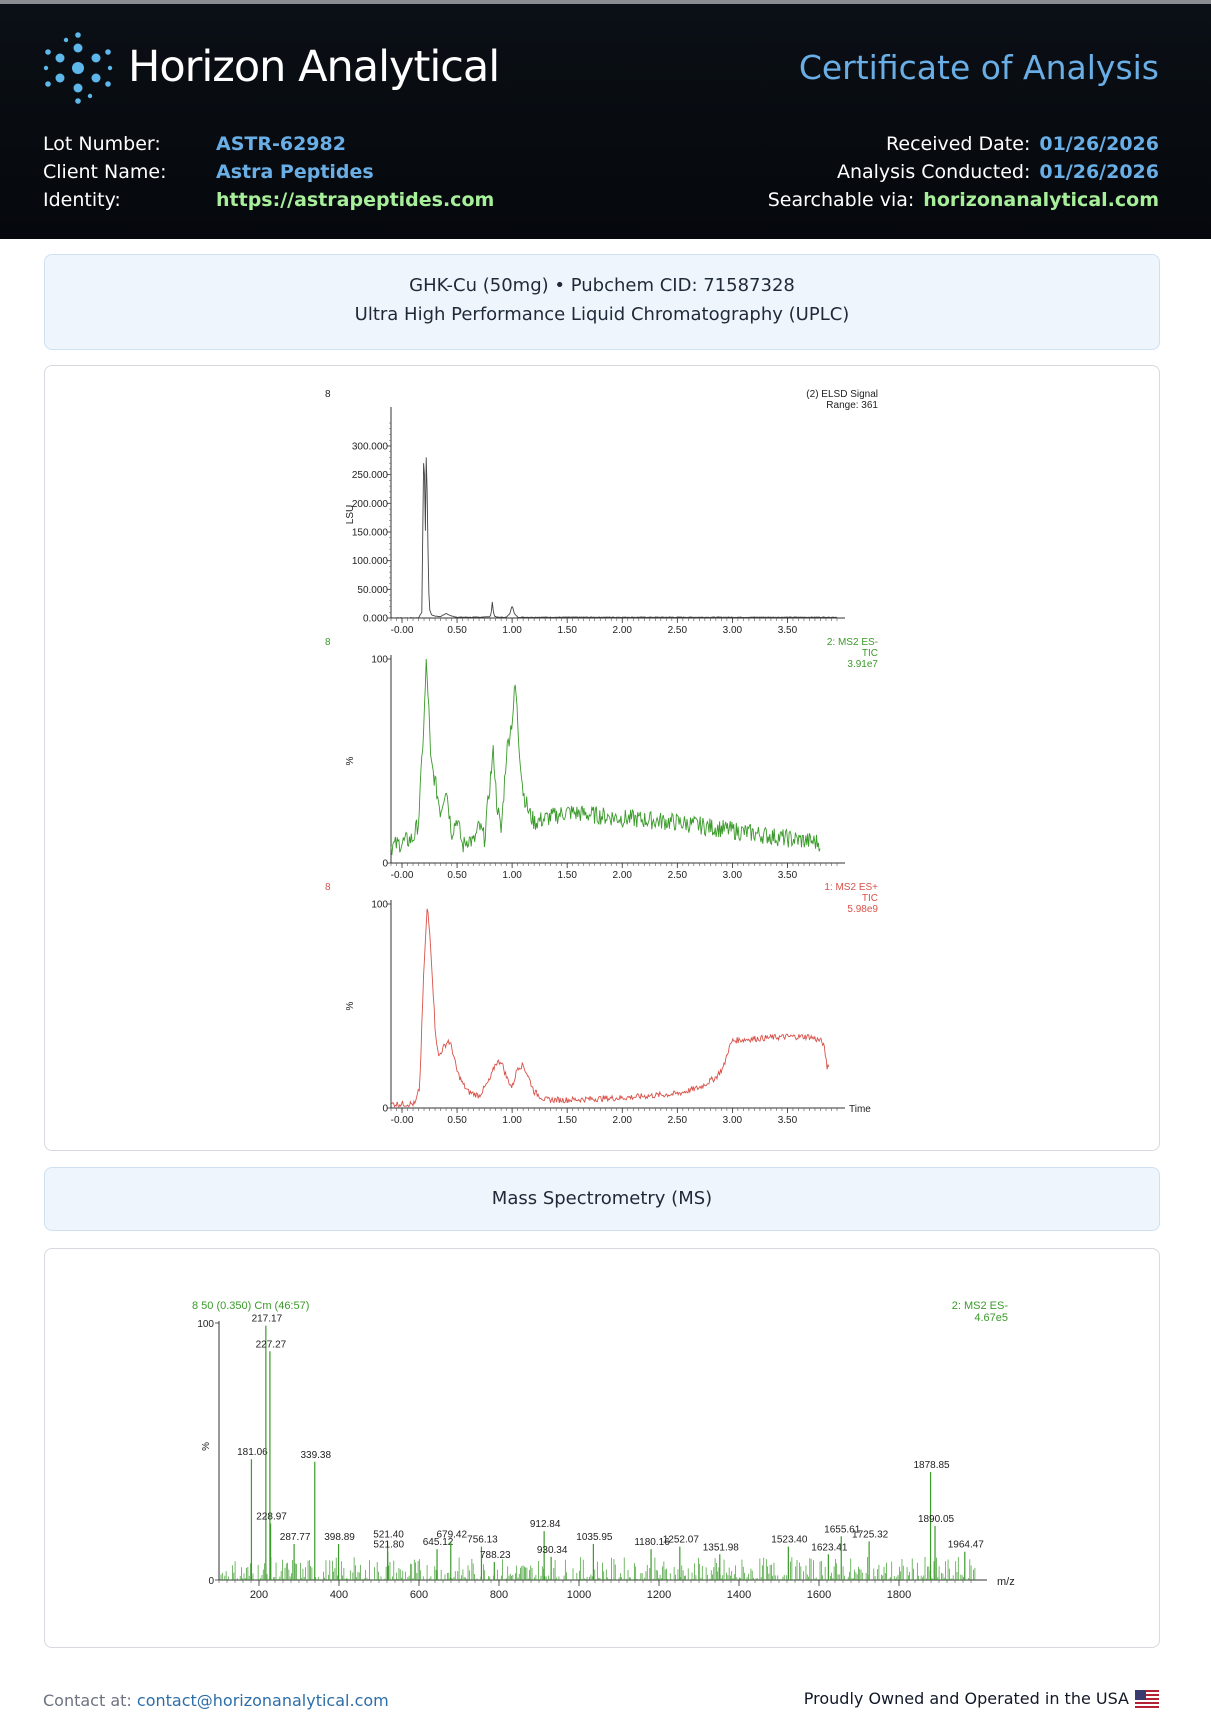 The height and width of the screenshot is (1736, 1211). What do you see at coordinates (545, 1524) in the screenshot?
I see `ms-peak-label: 912.84` at bounding box center [545, 1524].